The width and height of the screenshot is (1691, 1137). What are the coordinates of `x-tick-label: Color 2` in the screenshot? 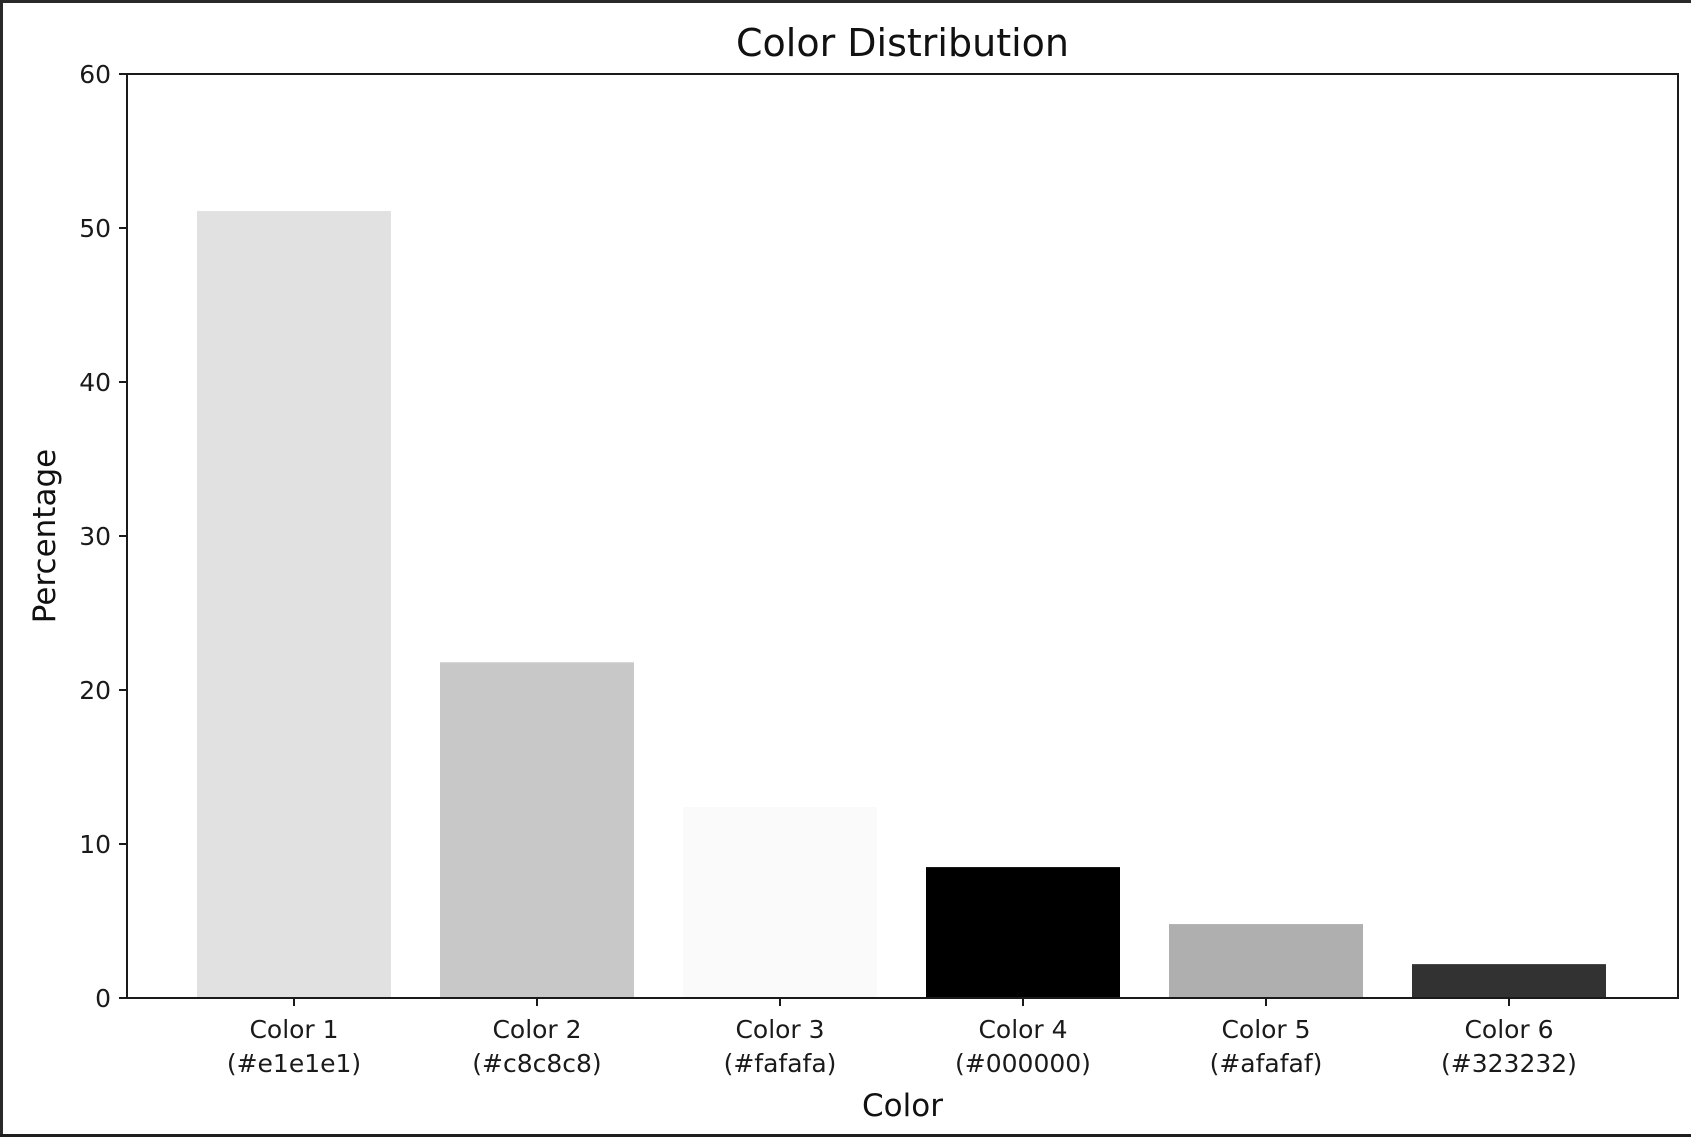 It's located at (536, 1029).